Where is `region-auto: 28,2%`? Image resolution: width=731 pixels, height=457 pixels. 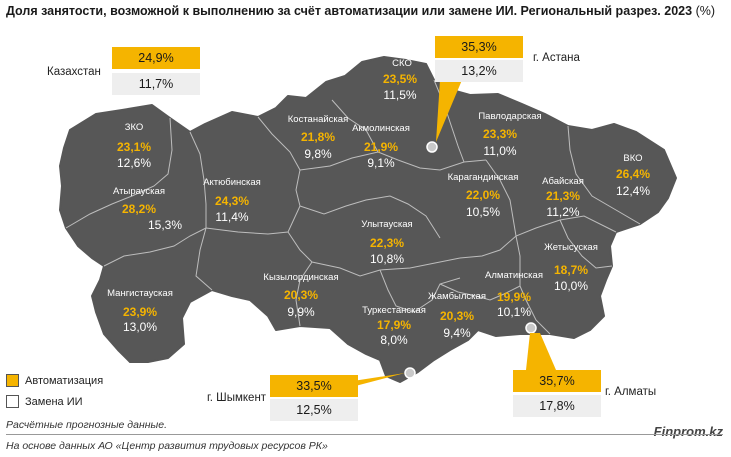
region-auto: 28,2% is located at coordinates (139, 209).